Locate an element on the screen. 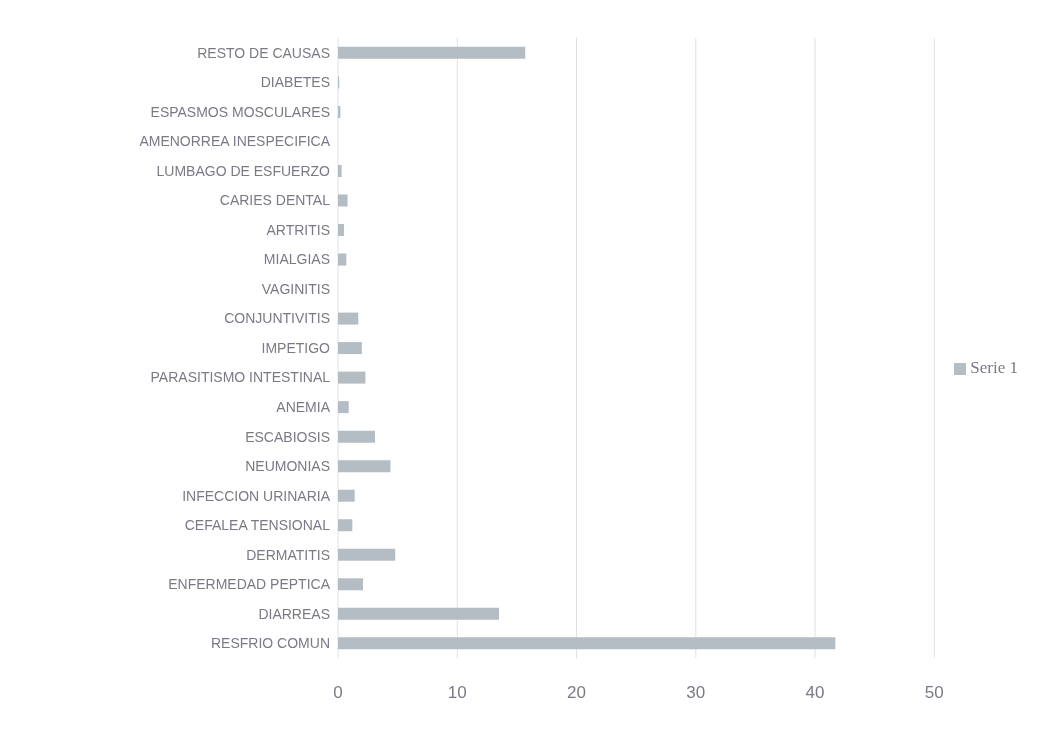 This screenshot has height=740, width=1060. y-tick-label: PARASITISMO INTESTINAL is located at coordinates (240, 377).